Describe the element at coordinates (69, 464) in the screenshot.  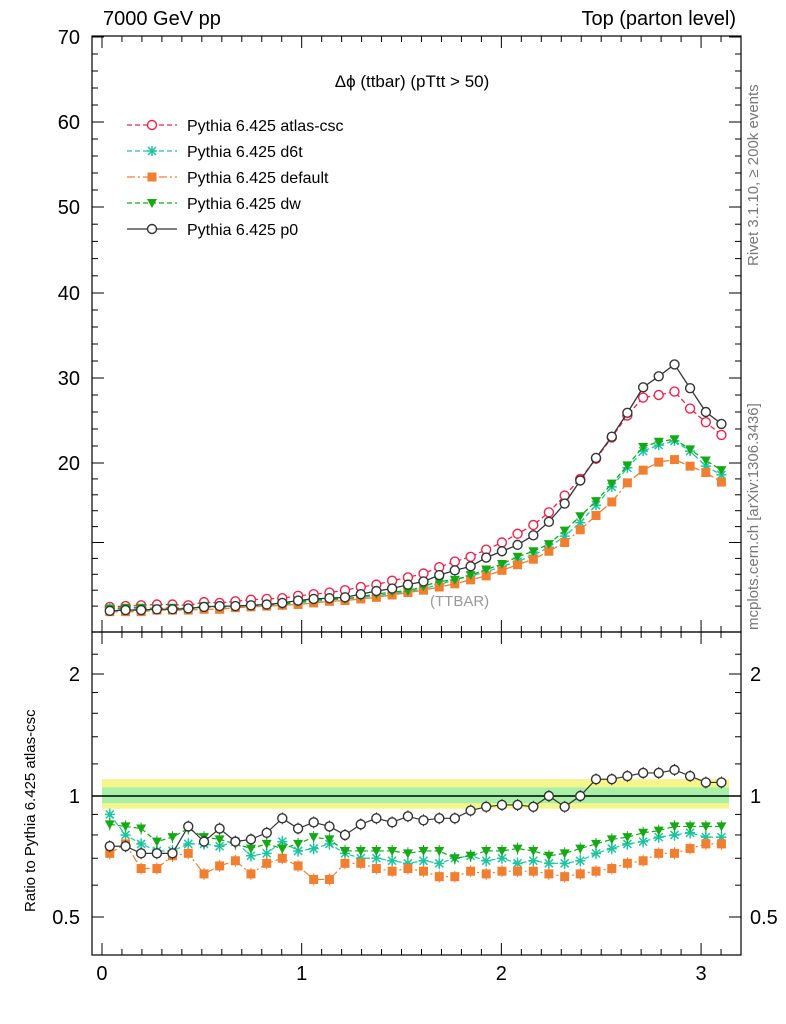
I see `y-tick-label: 20` at that location.